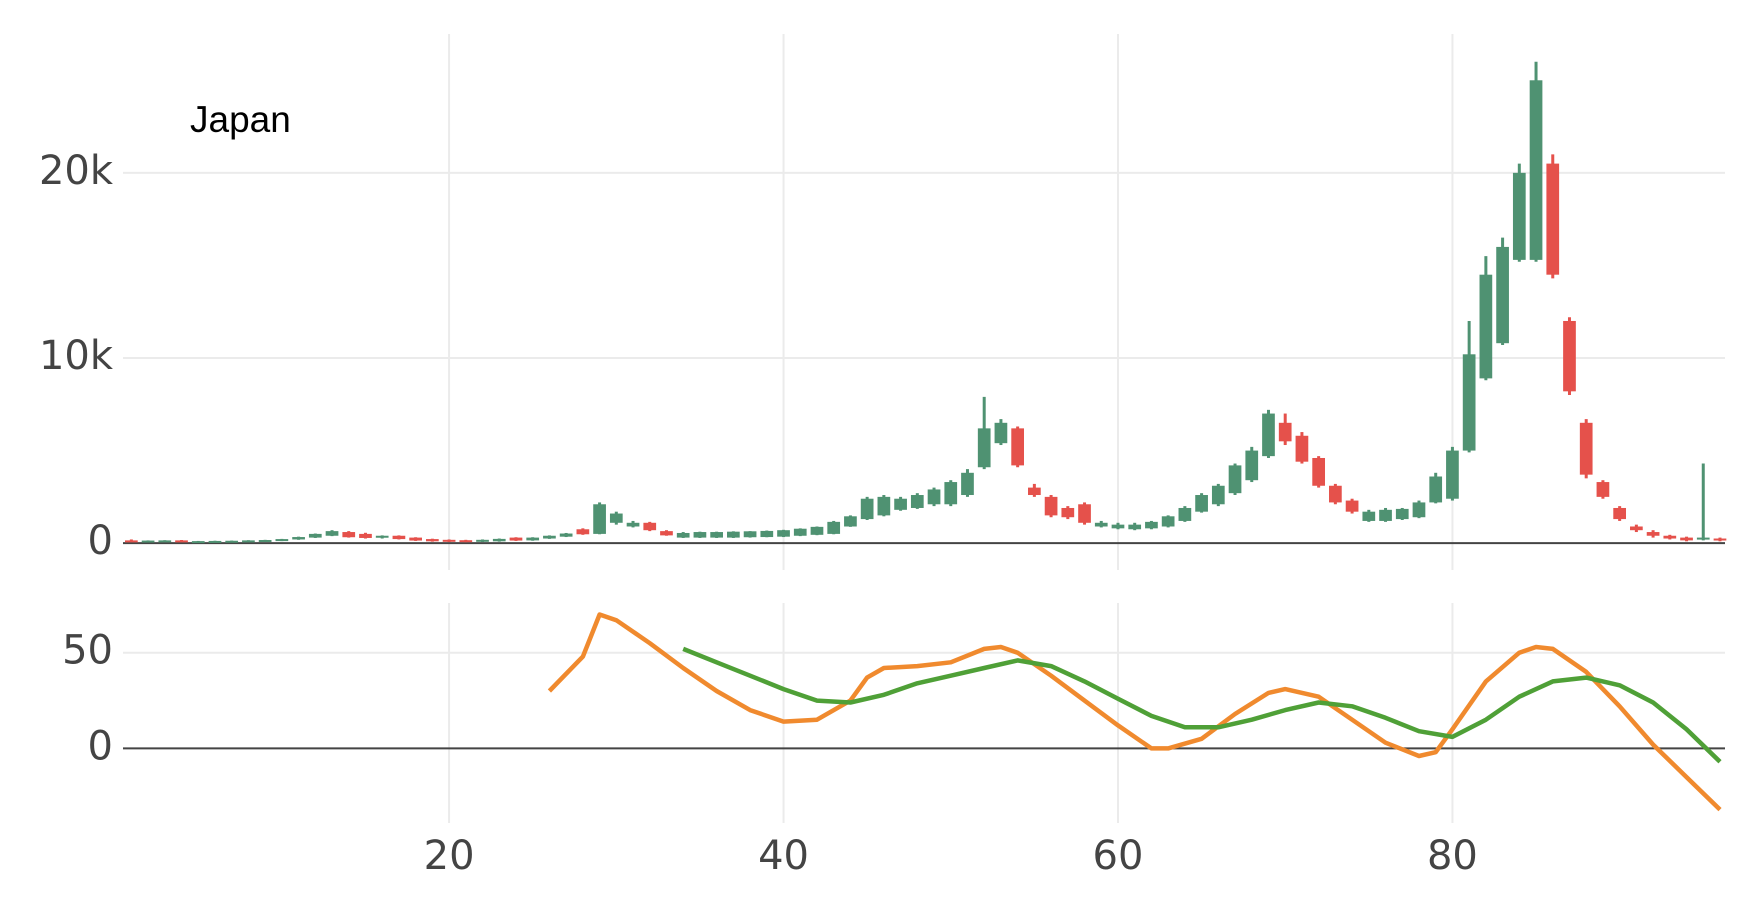  Describe the element at coordinates (76, 171) in the screenshot. I see `y-tick-label: 20k` at that location.